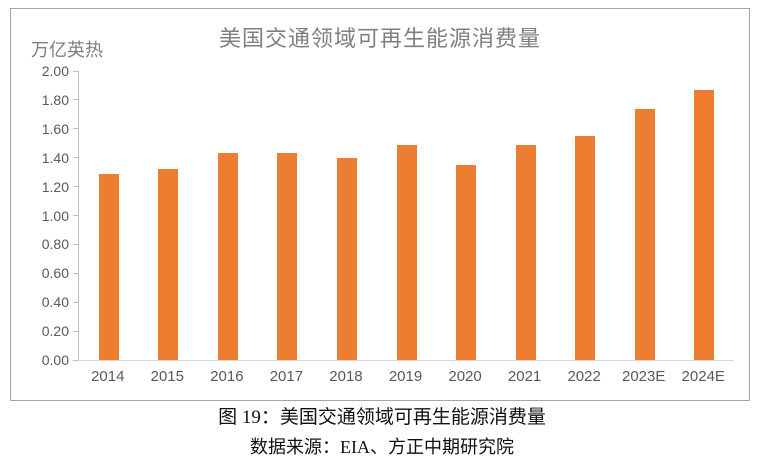 The image size is (764, 469). I want to click on x-tick-label: 2023E, so click(644, 376).